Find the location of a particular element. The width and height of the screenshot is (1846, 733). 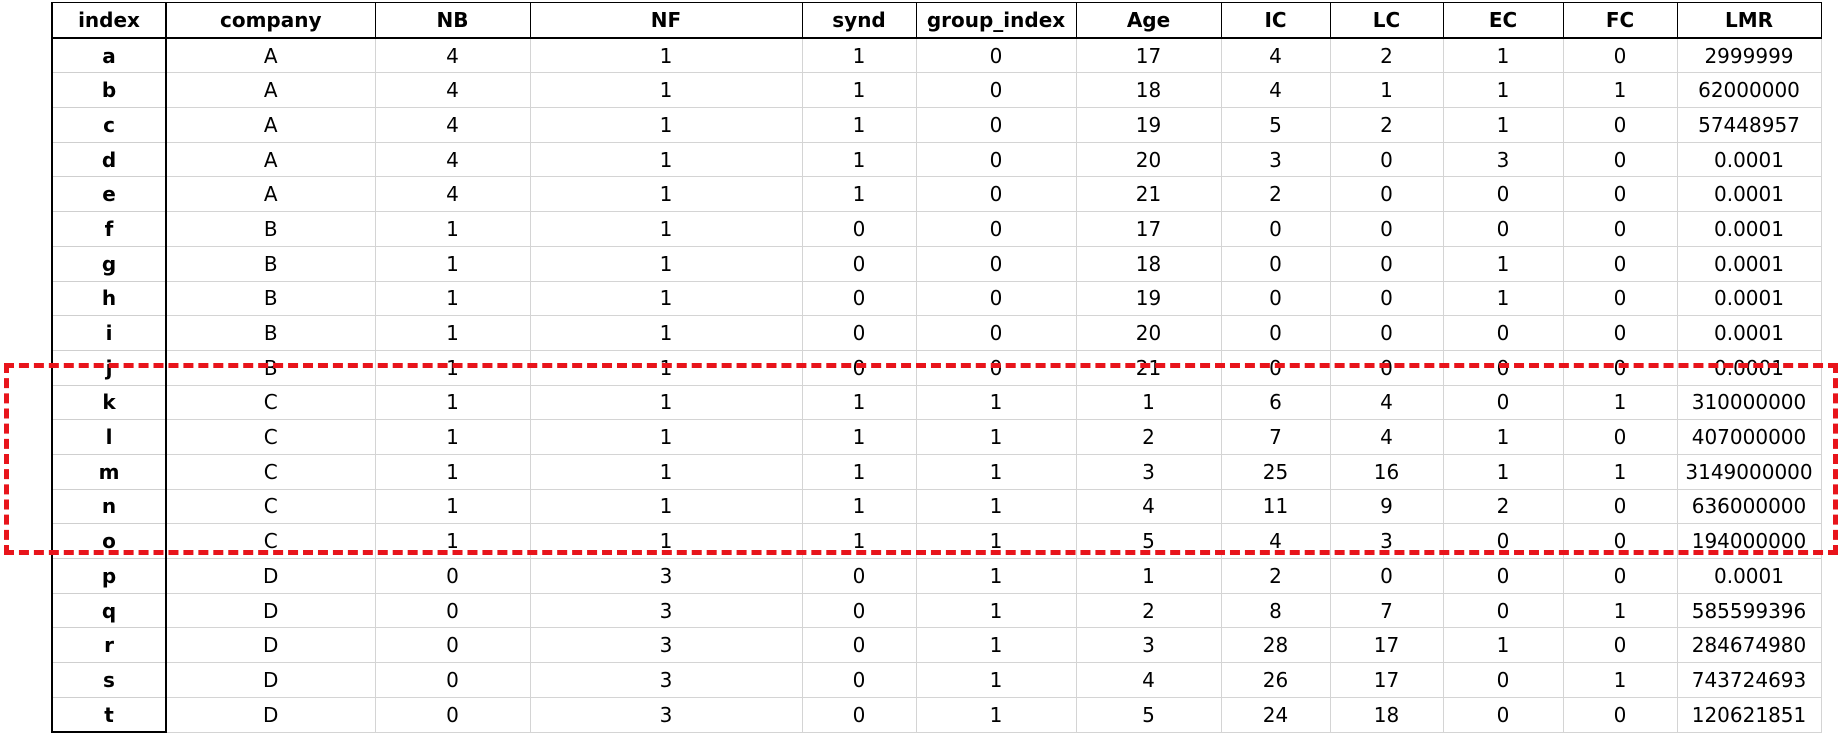

cell-age: 1 is located at coordinates (1148, 576).